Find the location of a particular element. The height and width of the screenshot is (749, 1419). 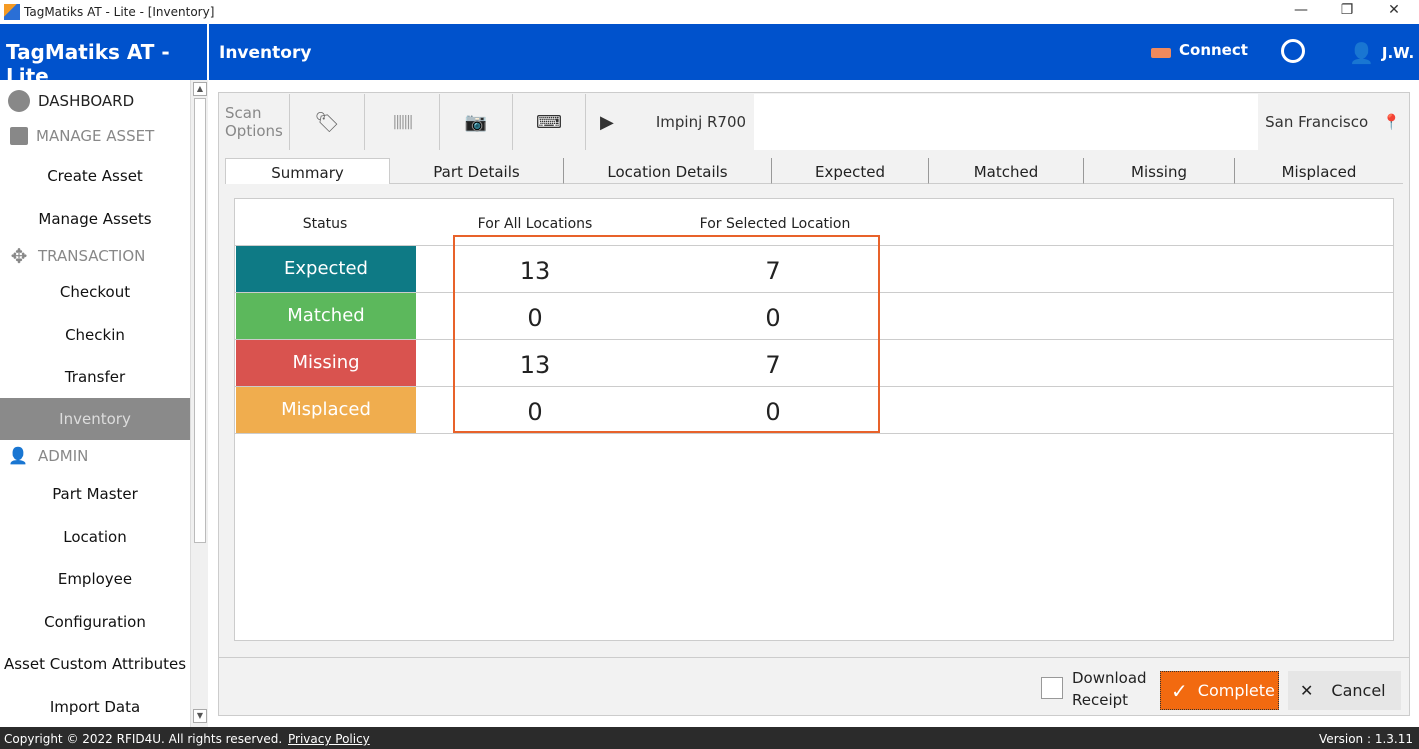

location-selector: San Francisco 📍 is located at coordinates (1333, 122).